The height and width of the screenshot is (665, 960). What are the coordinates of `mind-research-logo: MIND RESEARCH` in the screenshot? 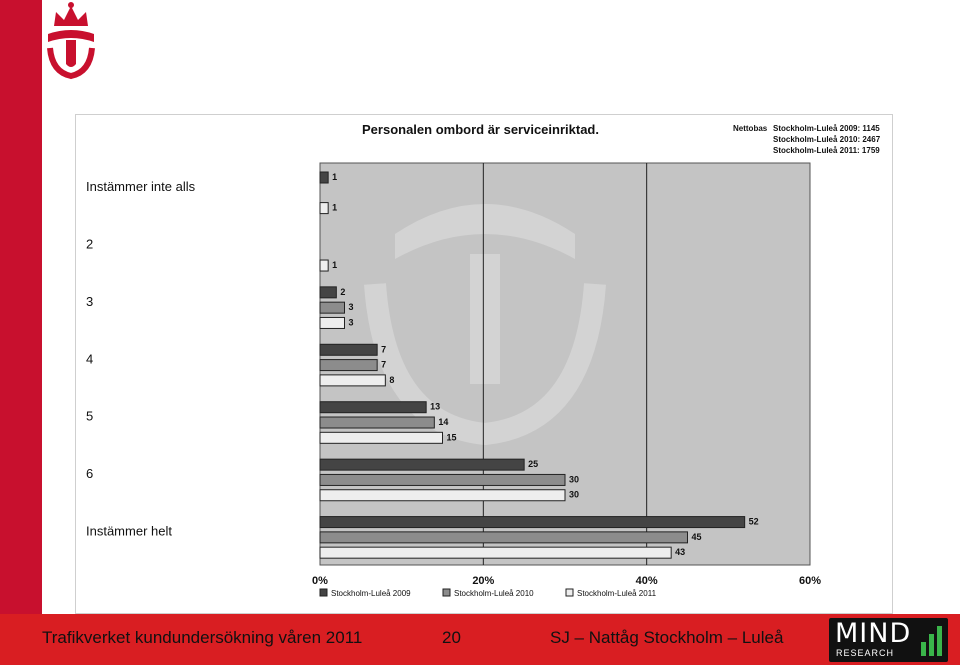 It's located at (888, 640).